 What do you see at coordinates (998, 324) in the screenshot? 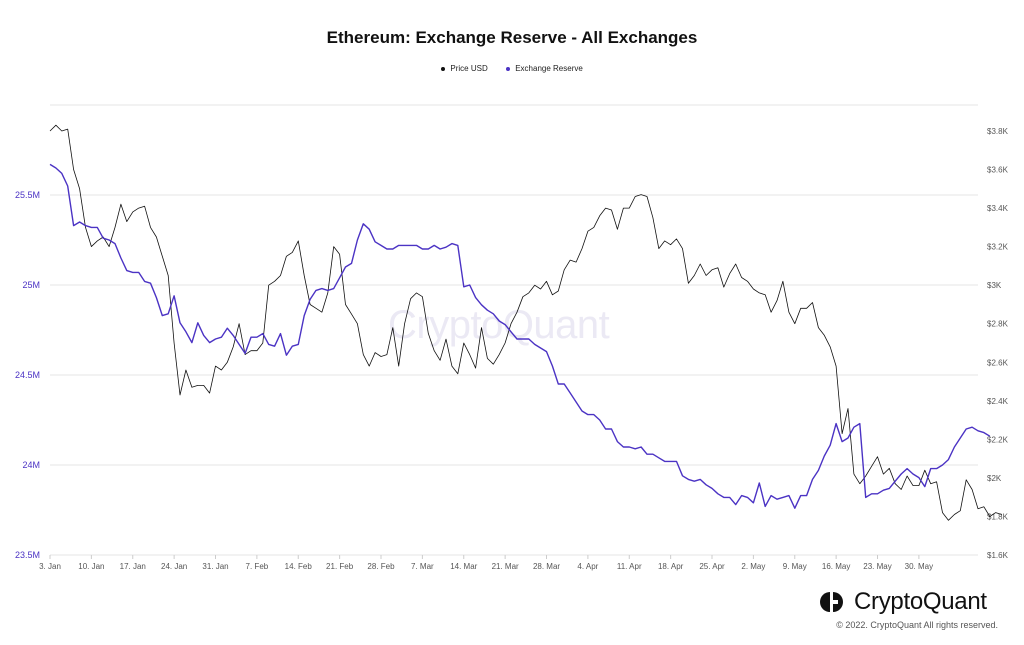
I see `y-right-tick-label: $2.8K` at bounding box center [998, 324].